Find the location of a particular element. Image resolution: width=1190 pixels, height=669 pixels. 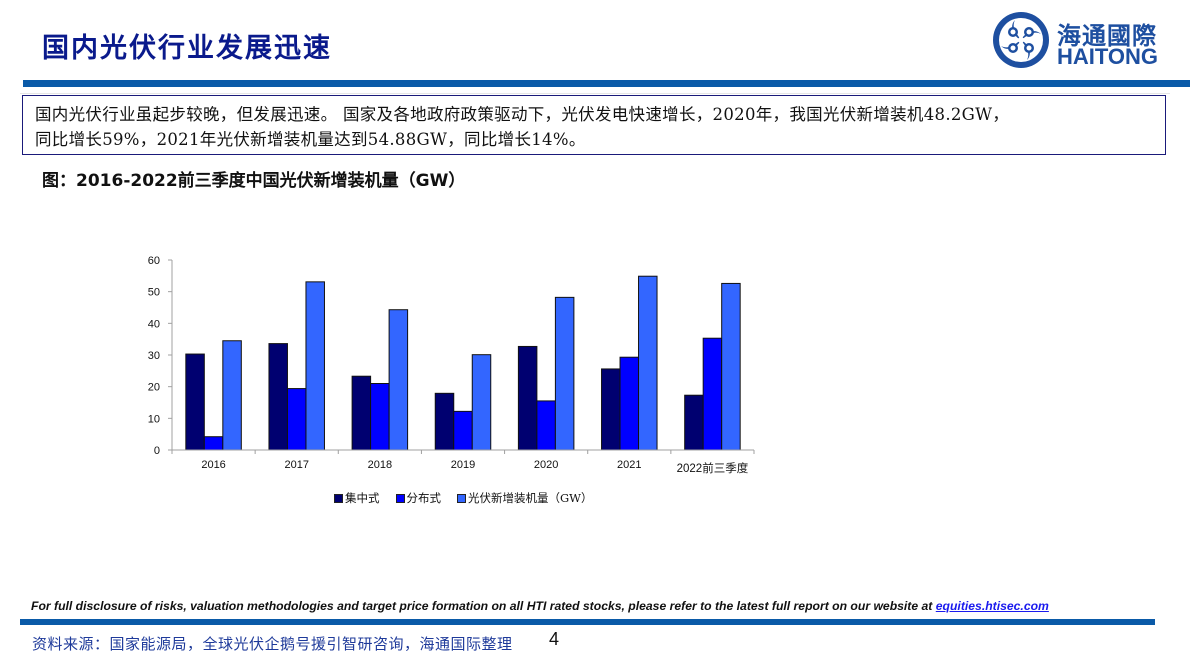

haitong-logo: 海通國際 HAITONG is located at coordinates (1081, 40).